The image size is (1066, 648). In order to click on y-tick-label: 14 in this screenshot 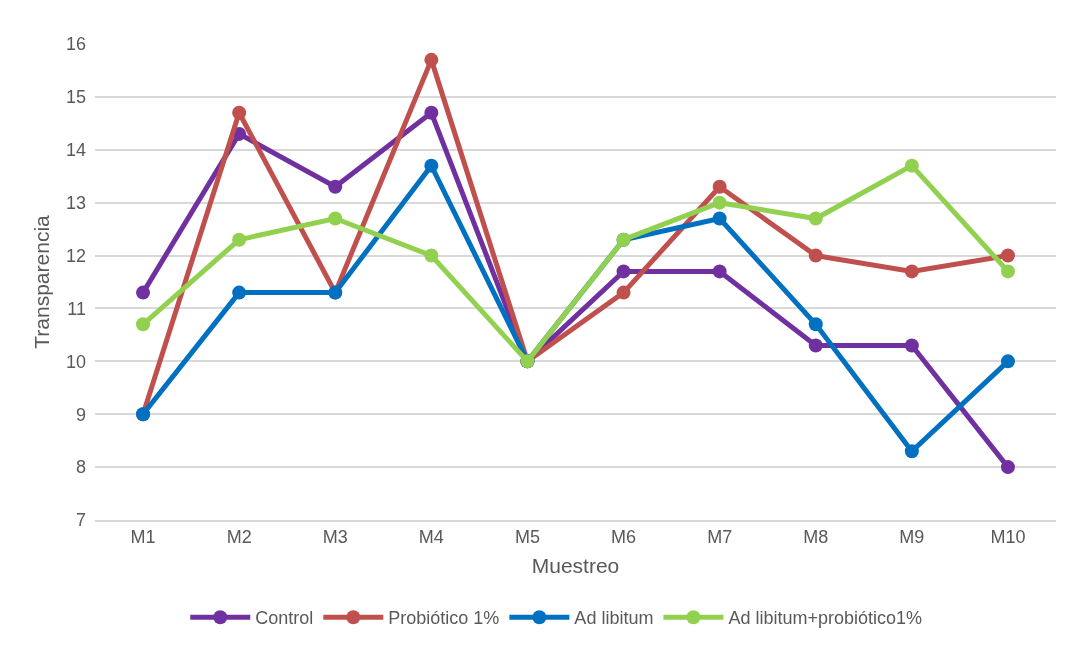, I will do `click(75, 150)`.